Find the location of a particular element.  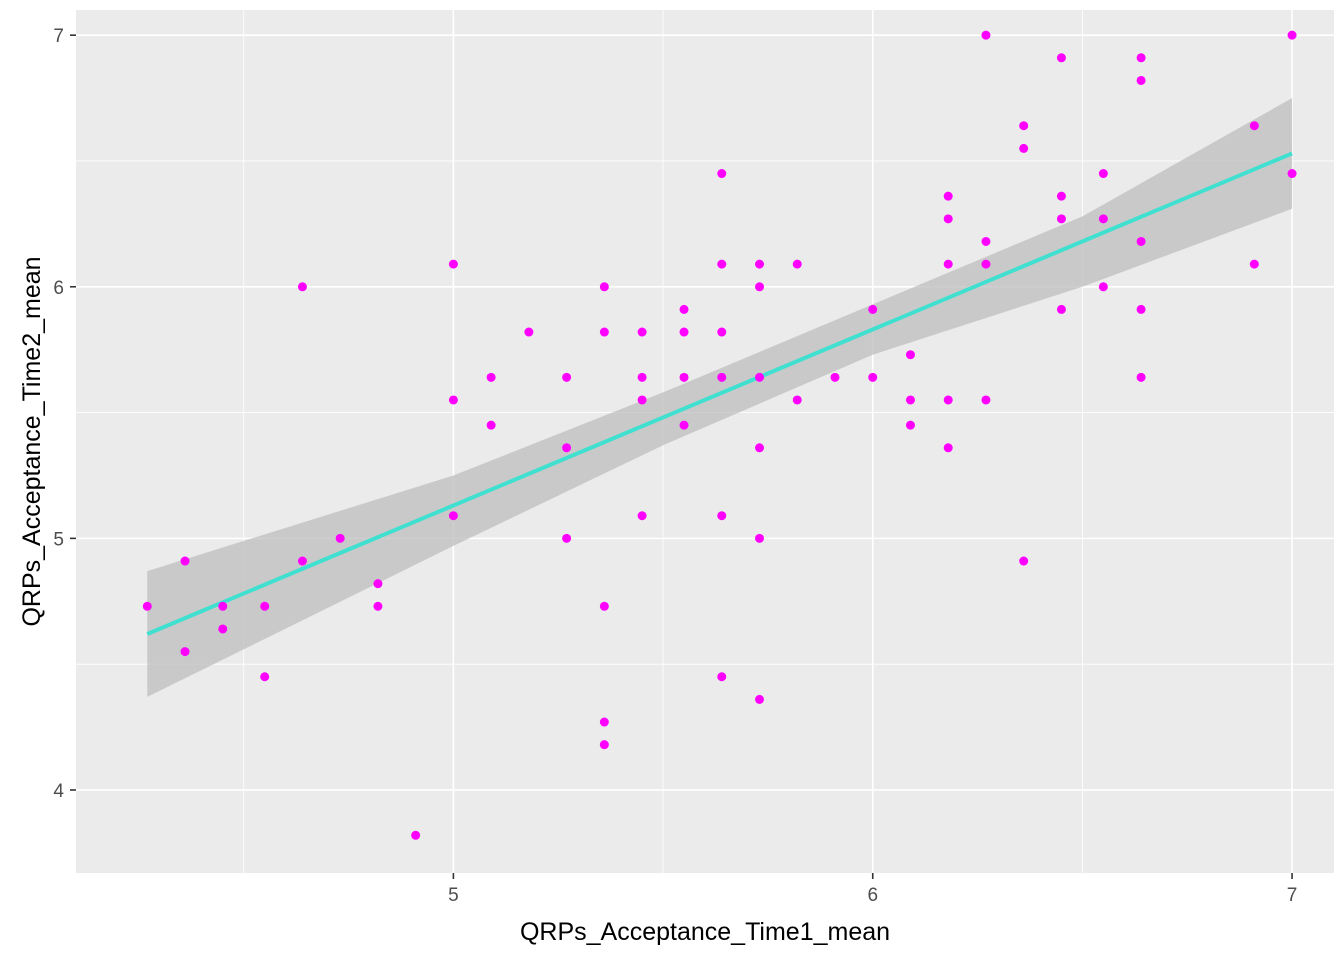

x-tick-label: 6 is located at coordinates (872, 895).